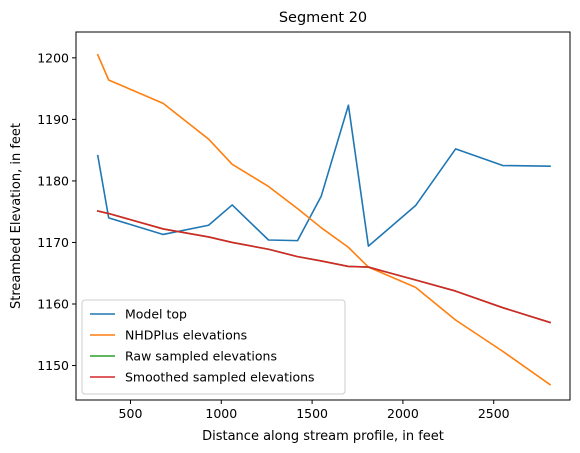 Image resolution: width=580 pixels, height=453 pixels. I want to click on legend-label: Model top, so click(156, 314).